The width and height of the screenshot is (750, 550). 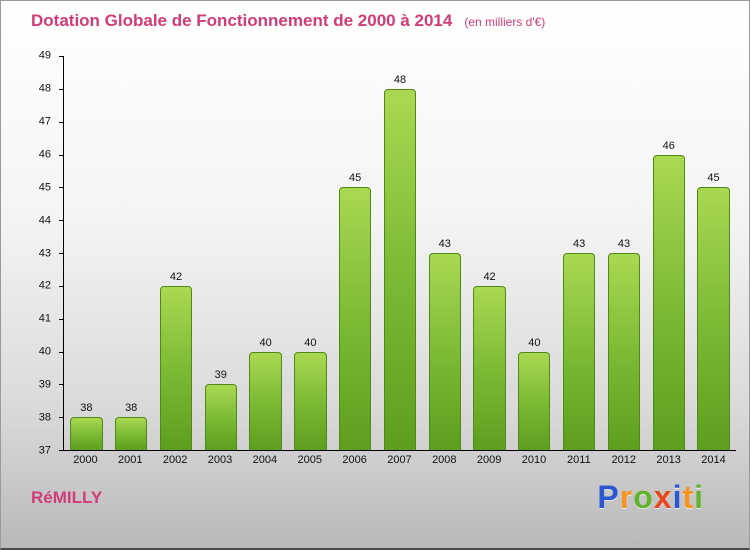 I want to click on x-tick-label: 2003, so click(x=220, y=460).